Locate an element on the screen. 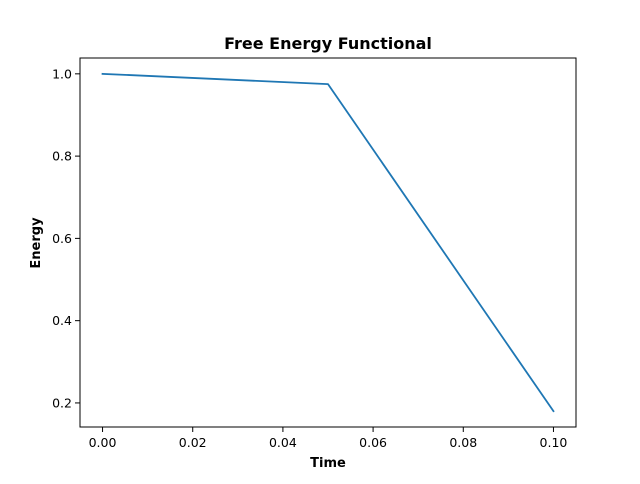 The width and height of the screenshot is (640, 484). x-tick-label: 0.08 is located at coordinates (463, 442).